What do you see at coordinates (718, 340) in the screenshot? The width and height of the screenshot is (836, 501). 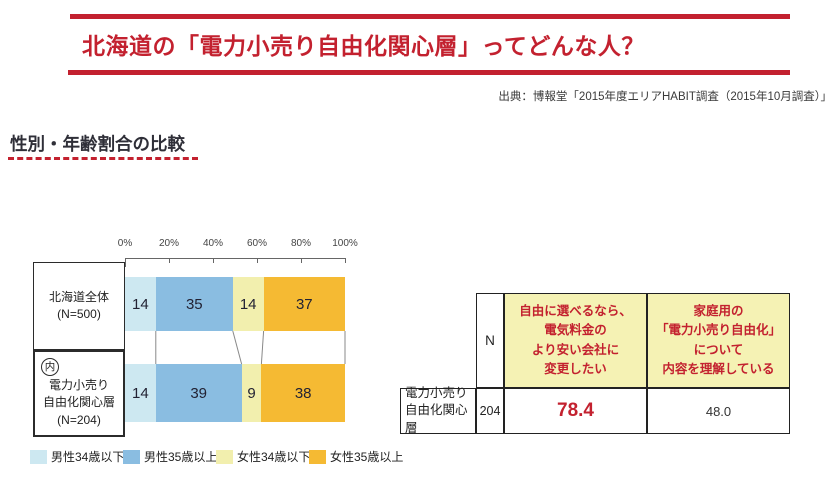 I see `table-header-understanding: 家庭用の 「電力小売り自由化」 について 内容を理解している` at bounding box center [718, 340].